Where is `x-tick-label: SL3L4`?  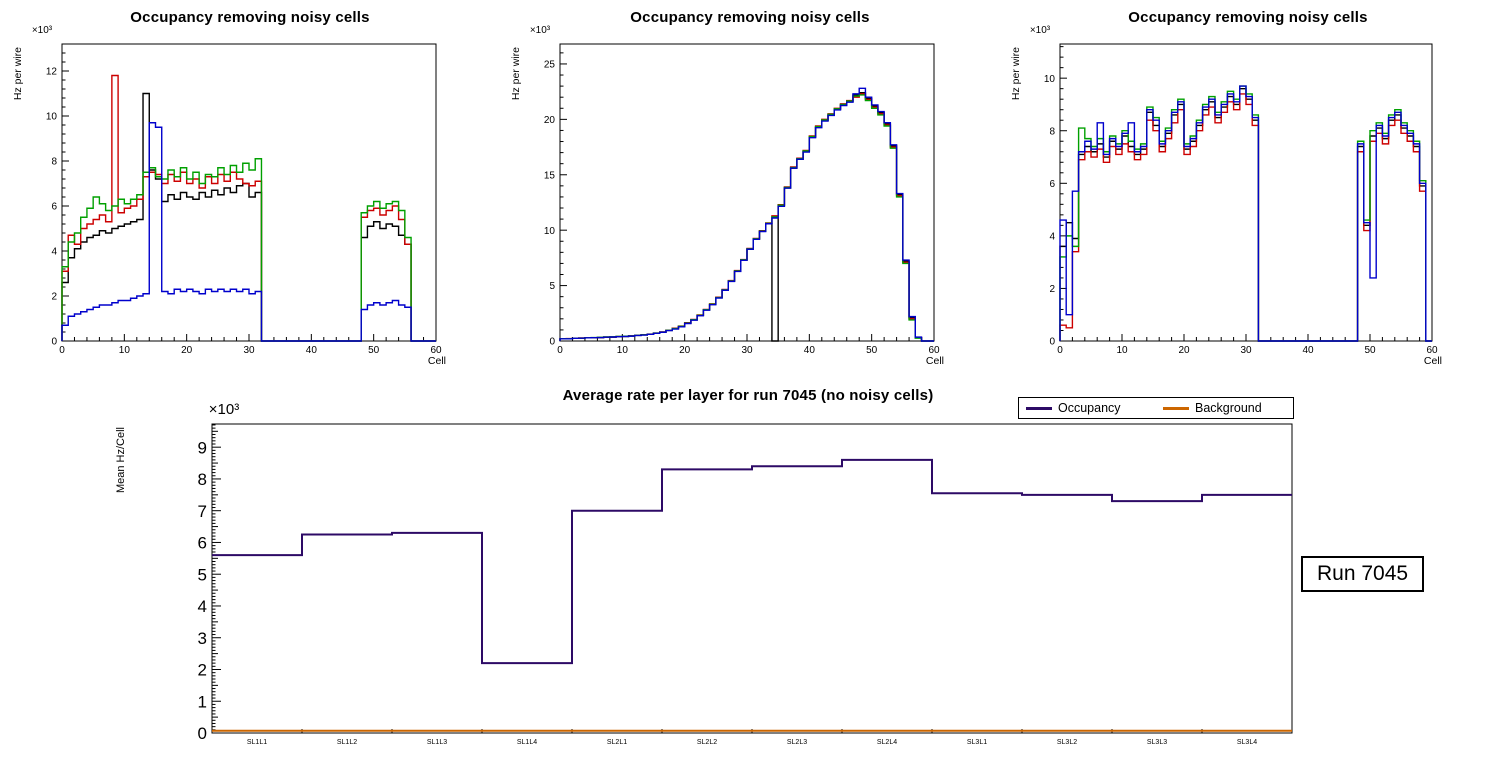 x-tick-label: SL3L4 is located at coordinates (1247, 742).